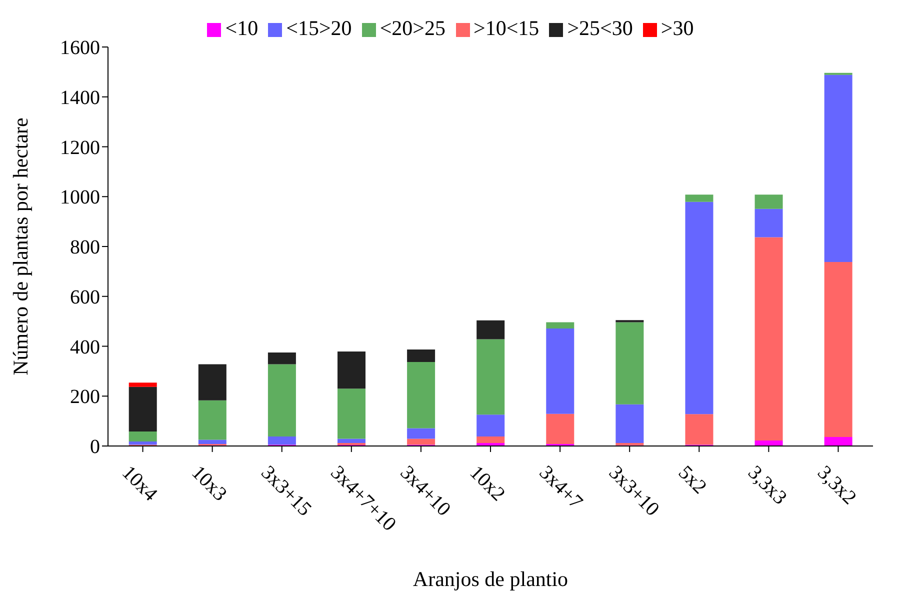 Image resolution: width=905 pixels, height=596 pixels. Describe the element at coordinates (85, 397) in the screenshot. I see `y-tick-label: 200` at that location.